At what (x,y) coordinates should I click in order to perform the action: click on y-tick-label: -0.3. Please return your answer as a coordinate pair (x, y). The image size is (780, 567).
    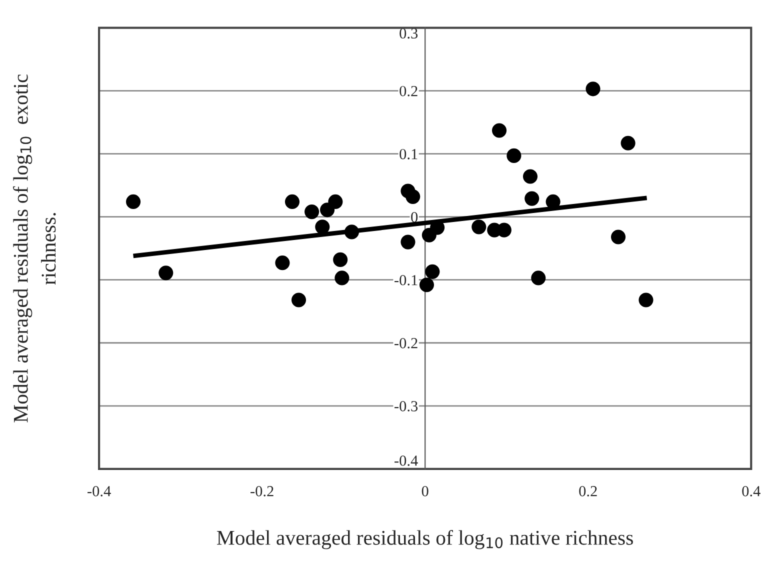
    Looking at the image, I should click on (406, 406).